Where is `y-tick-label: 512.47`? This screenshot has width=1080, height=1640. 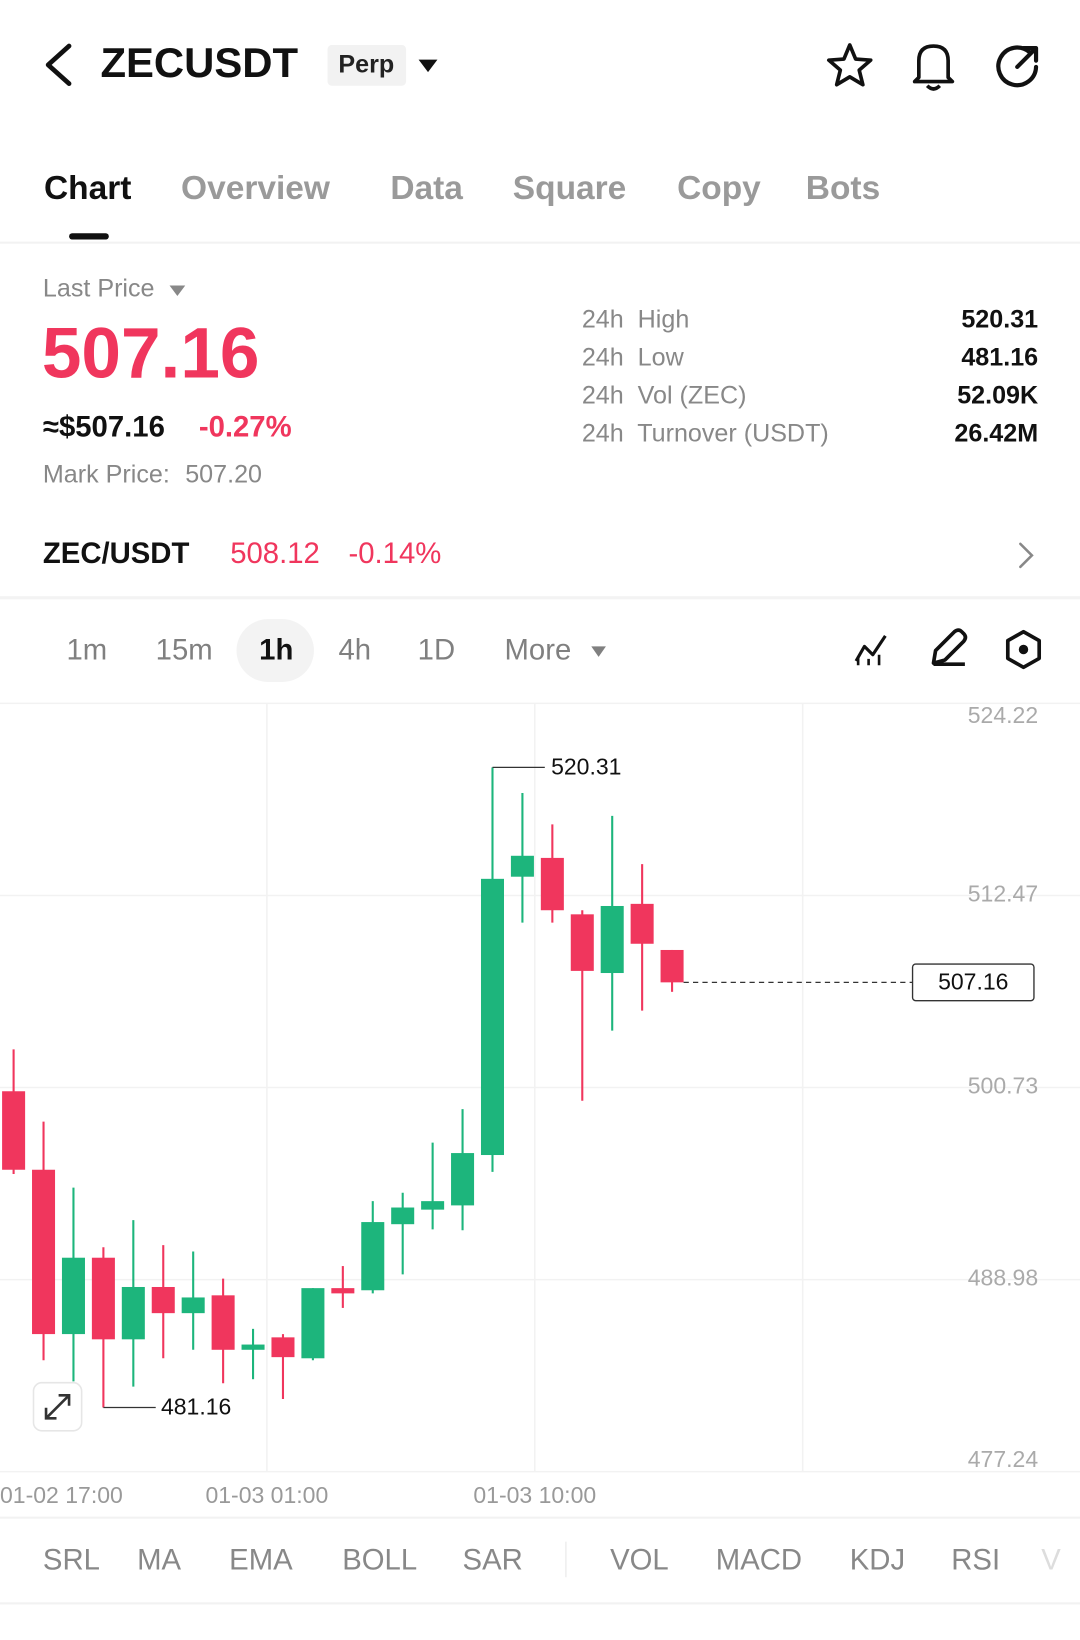
y-tick-label: 512.47 is located at coordinates (1003, 894).